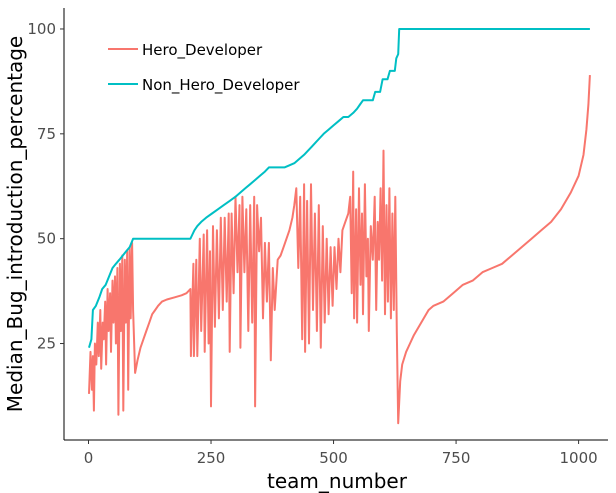 This screenshot has height=493, width=616. What do you see at coordinates (41, 29) in the screenshot?
I see `y-tick-label: 100` at bounding box center [41, 29].